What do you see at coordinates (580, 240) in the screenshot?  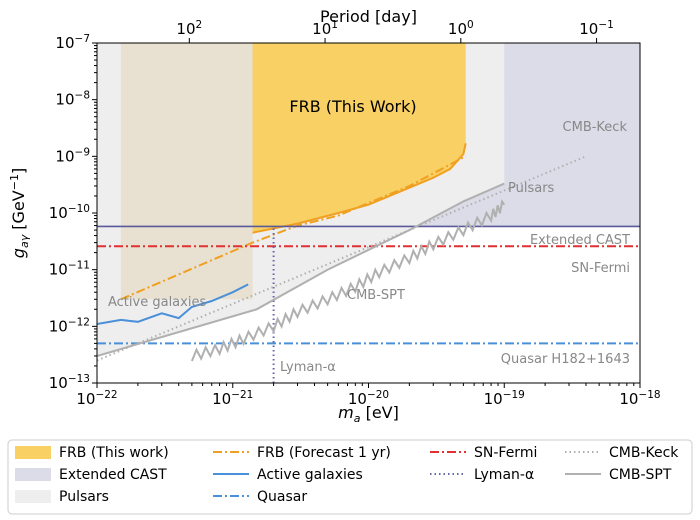 I see `annotation-extended-cast: Extended CAST` at bounding box center [580, 240].